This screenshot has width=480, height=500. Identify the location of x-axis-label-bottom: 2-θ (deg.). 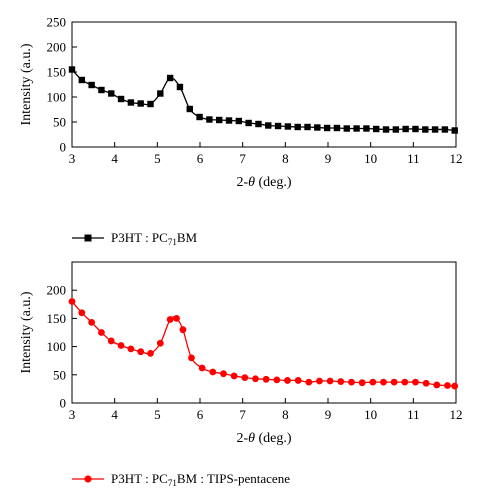
(263, 438).